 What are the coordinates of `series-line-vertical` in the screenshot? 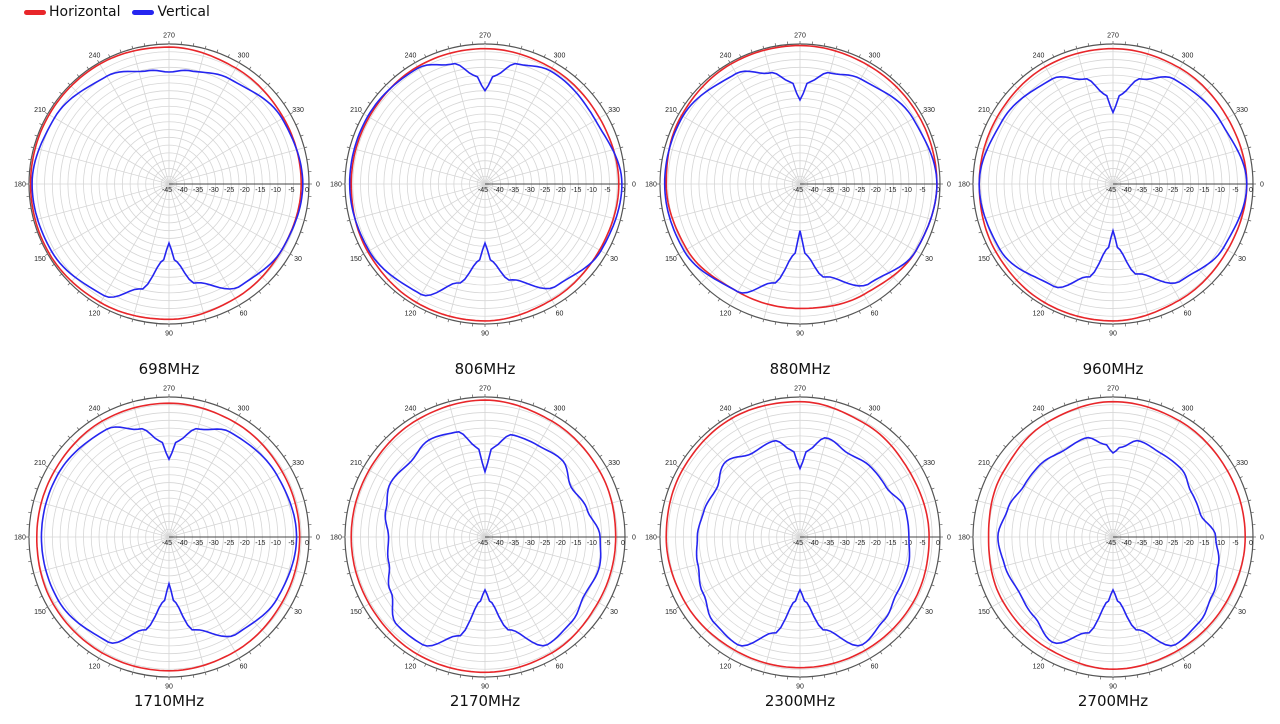 It's located at (493, 538).